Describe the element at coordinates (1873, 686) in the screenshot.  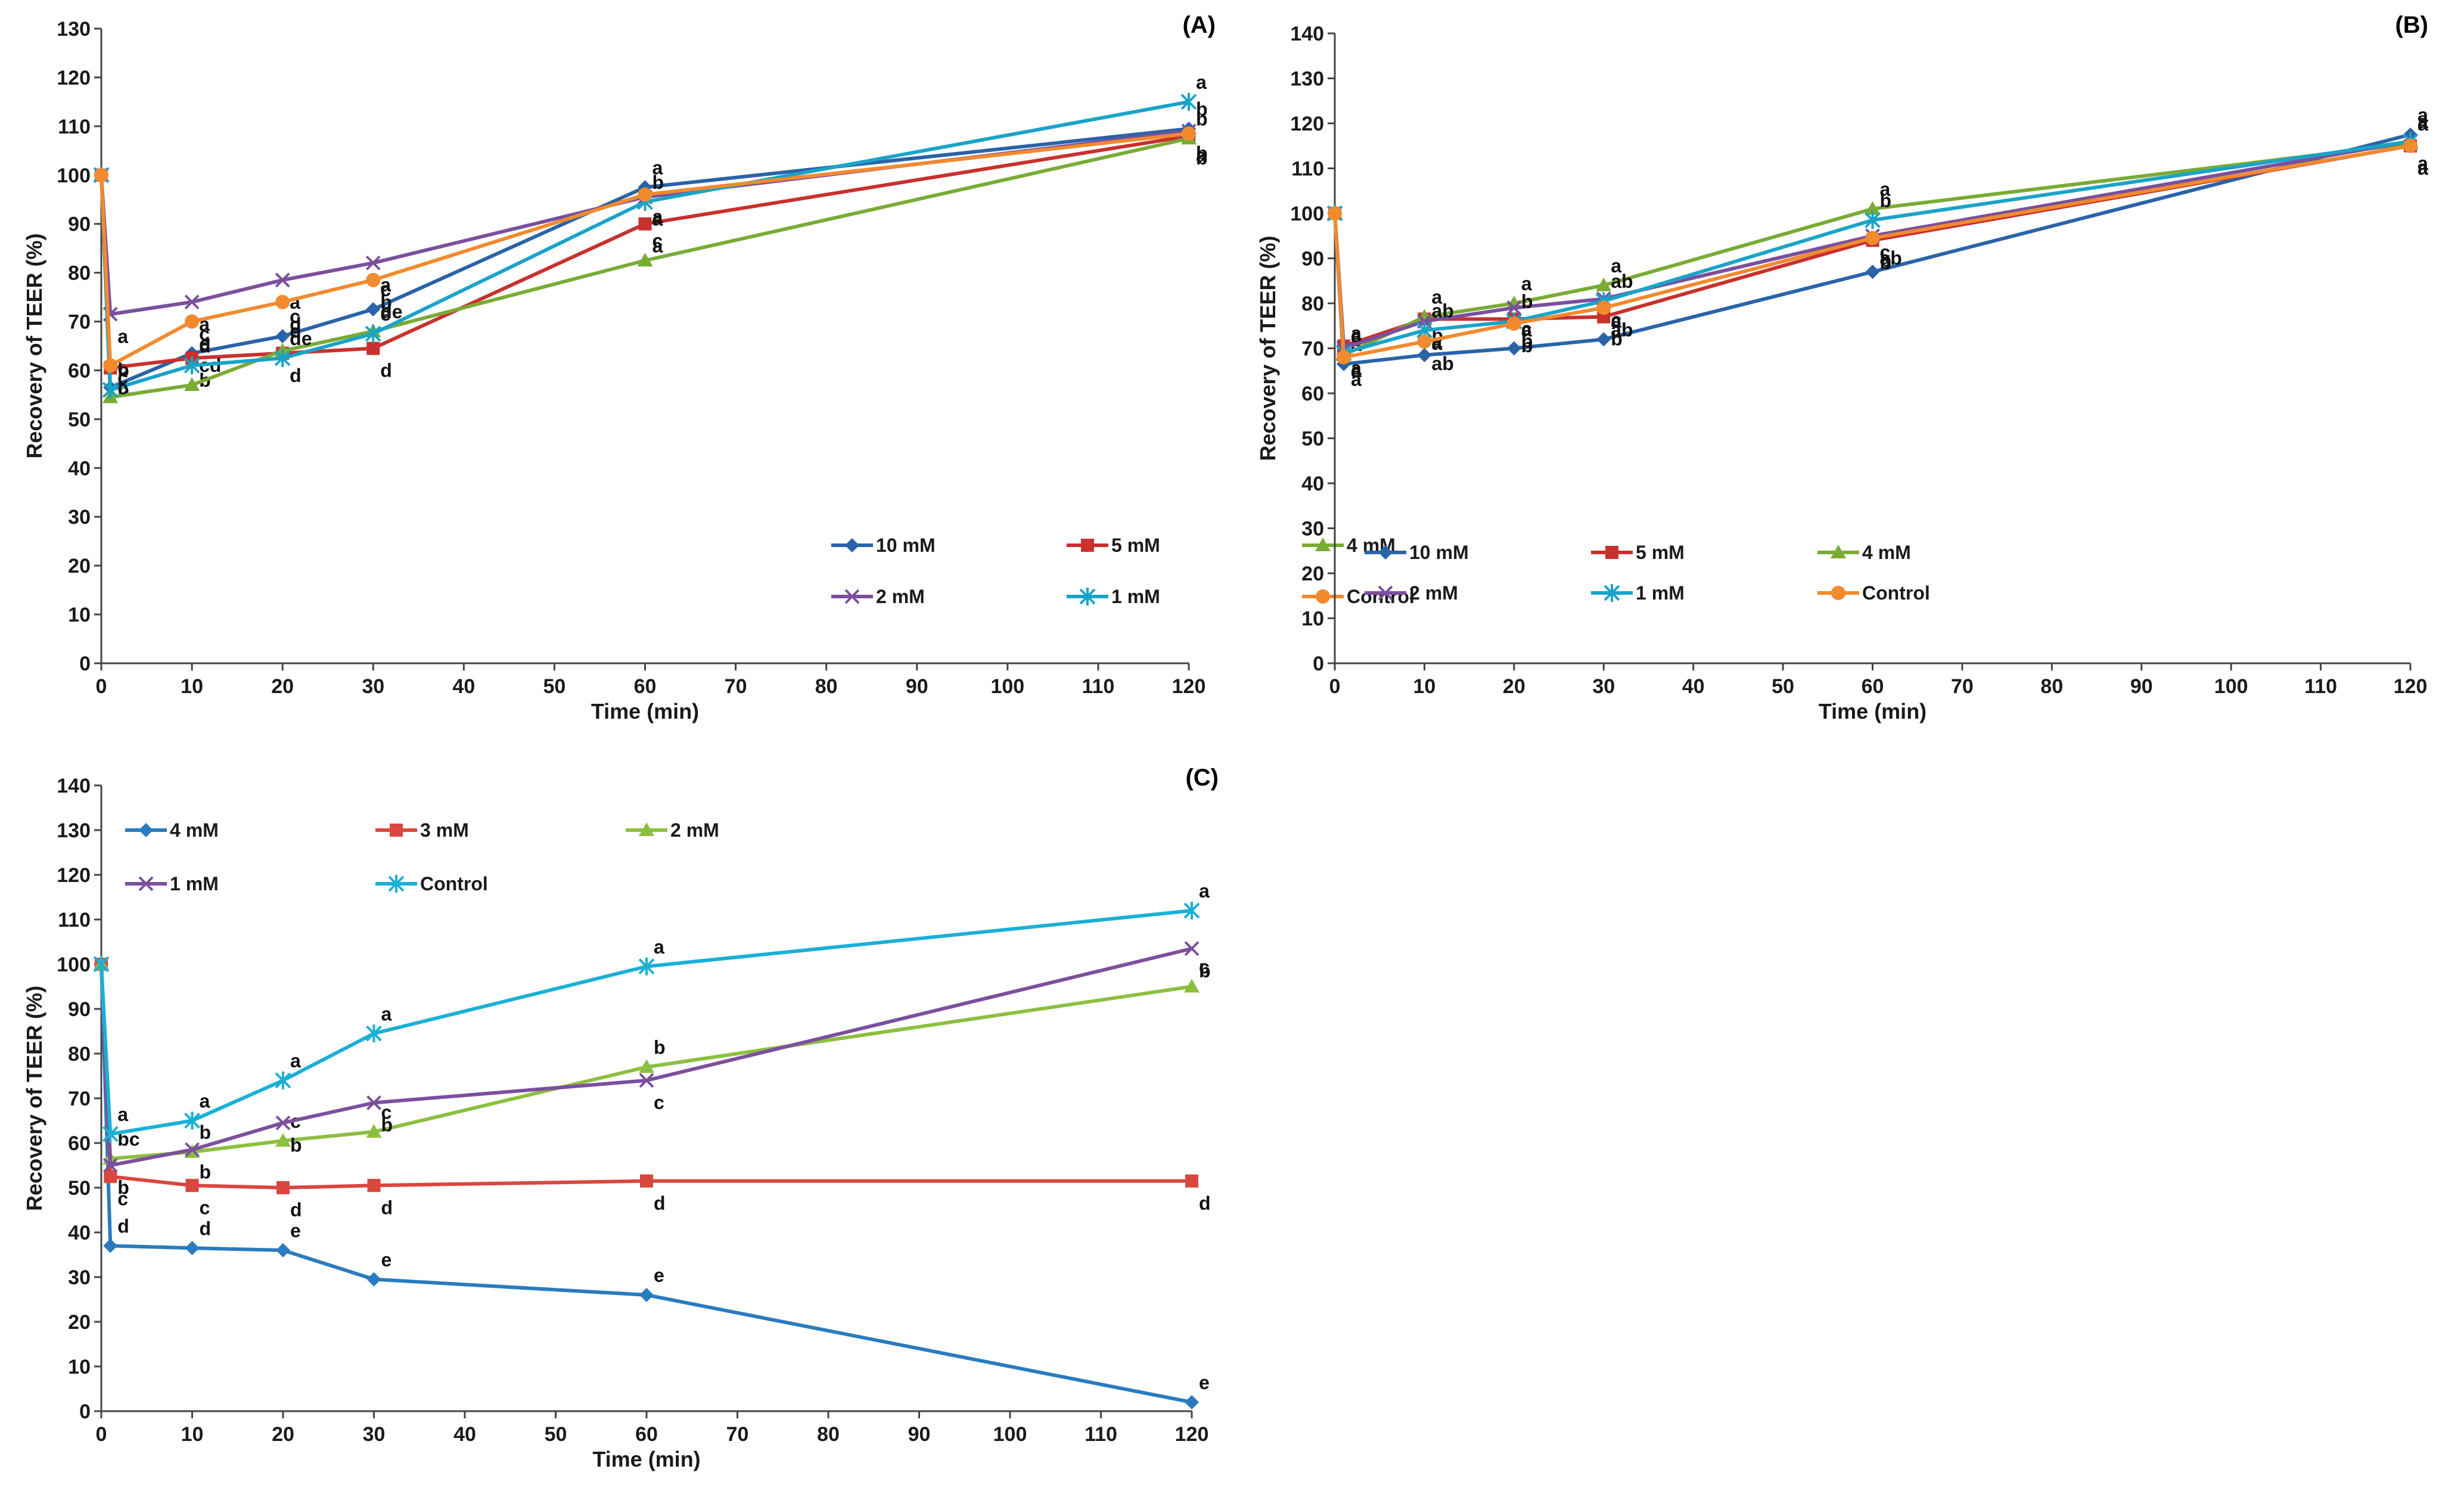
I see `x-tick-label: 60` at that location.